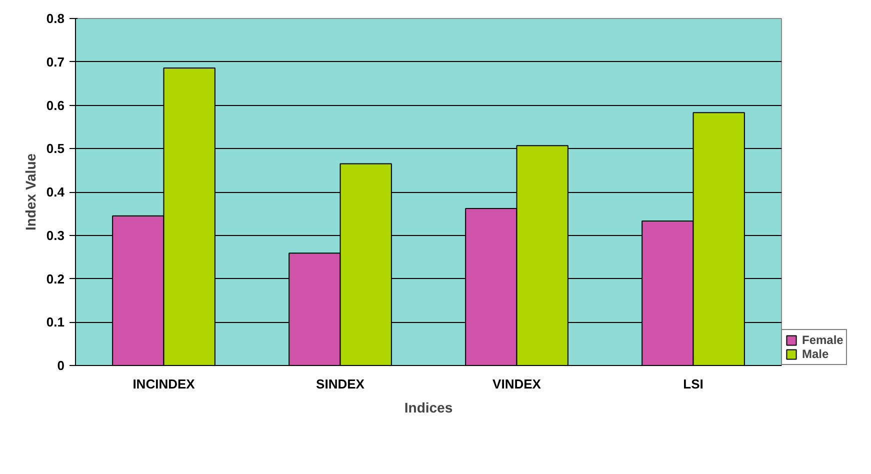 The width and height of the screenshot is (871, 474). Describe the element at coordinates (693, 384) in the screenshot. I see `x-tick-label: LSI` at that location.